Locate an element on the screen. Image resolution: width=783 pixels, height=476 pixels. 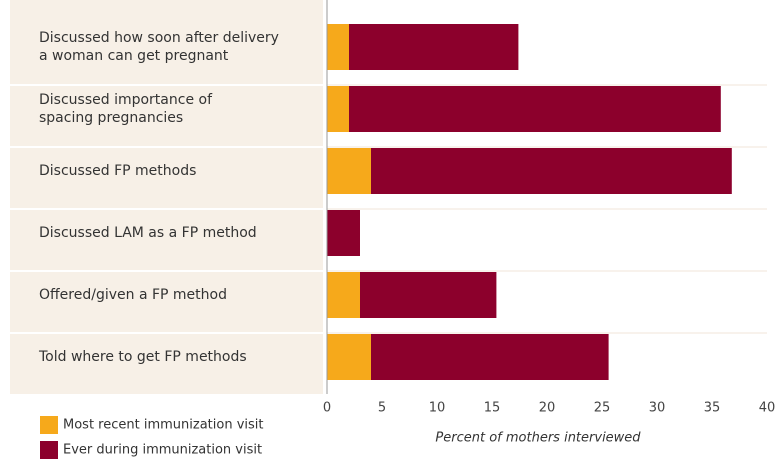
x-tick-label: 5 is located at coordinates (382, 408).